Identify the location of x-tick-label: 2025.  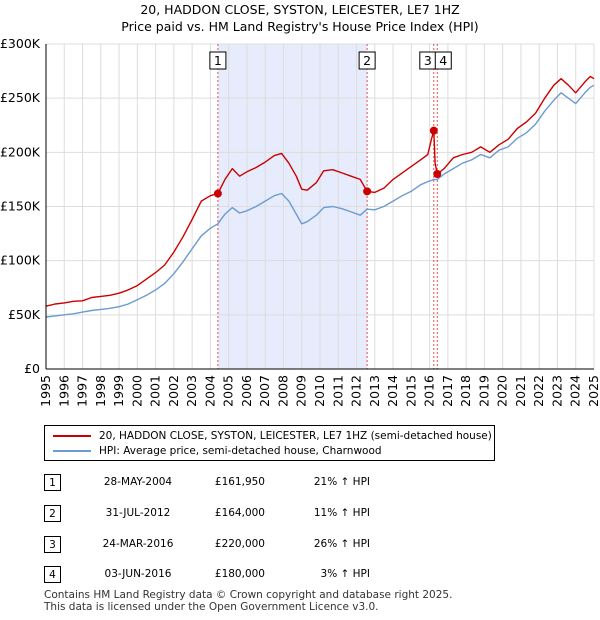
(593, 391).